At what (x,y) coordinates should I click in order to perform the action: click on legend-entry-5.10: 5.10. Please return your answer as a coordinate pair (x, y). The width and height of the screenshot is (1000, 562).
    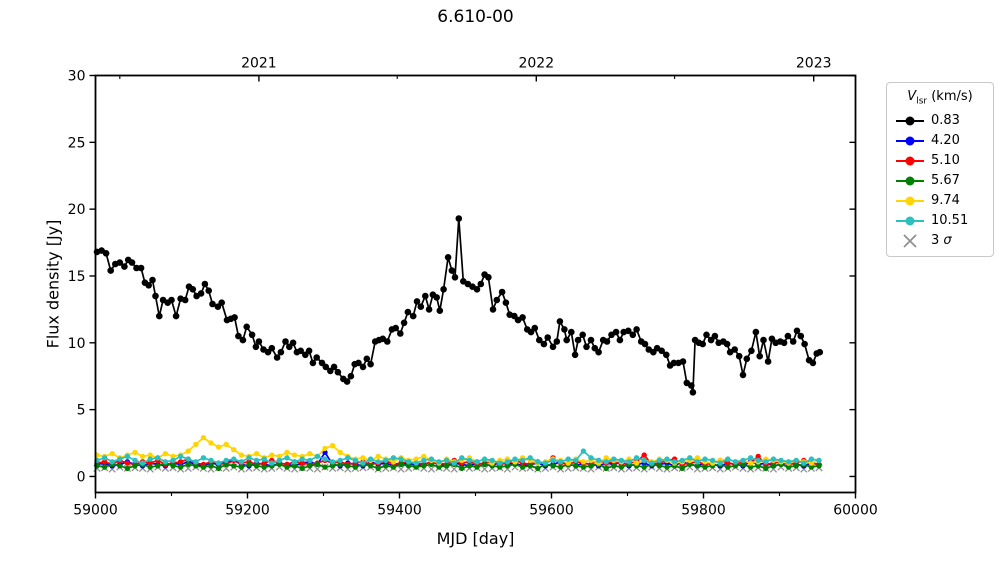
    Looking at the image, I should click on (940, 161).